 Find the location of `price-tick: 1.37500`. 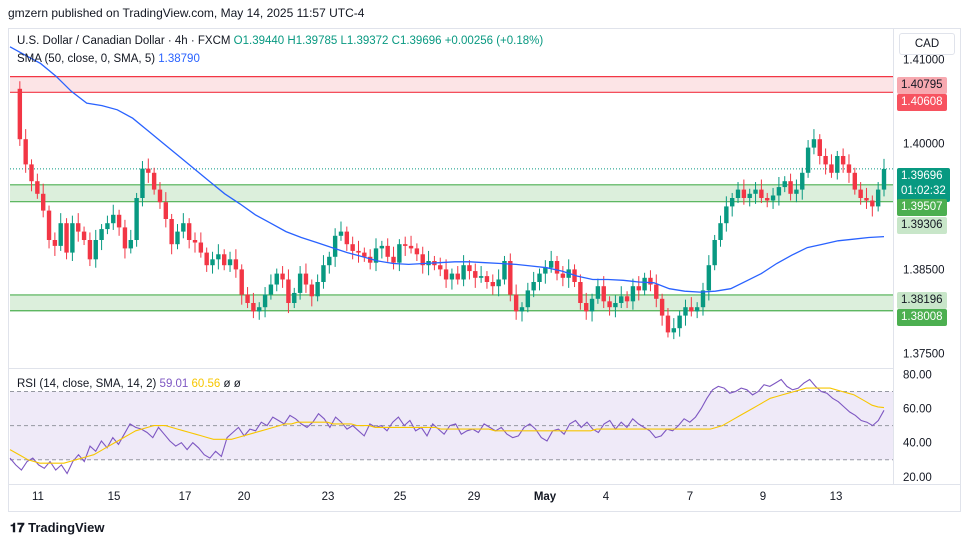

price-tick: 1.37500 is located at coordinates (924, 354).